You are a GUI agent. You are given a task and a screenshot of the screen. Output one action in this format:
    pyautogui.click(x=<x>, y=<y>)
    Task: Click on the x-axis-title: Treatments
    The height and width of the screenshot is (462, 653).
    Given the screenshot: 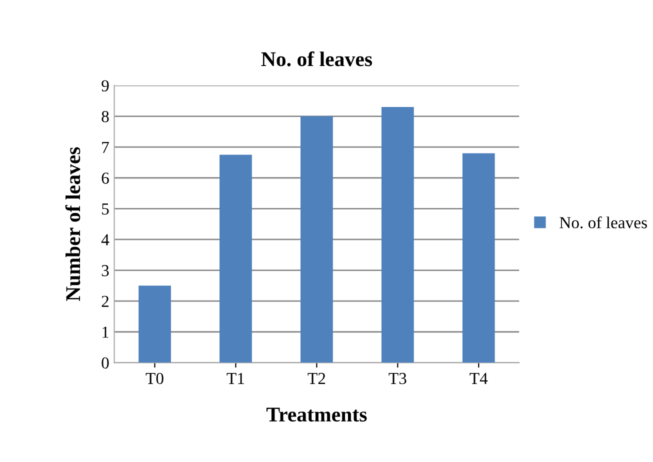 What is the action you would take?
    pyautogui.click(x=316, y=415)
    